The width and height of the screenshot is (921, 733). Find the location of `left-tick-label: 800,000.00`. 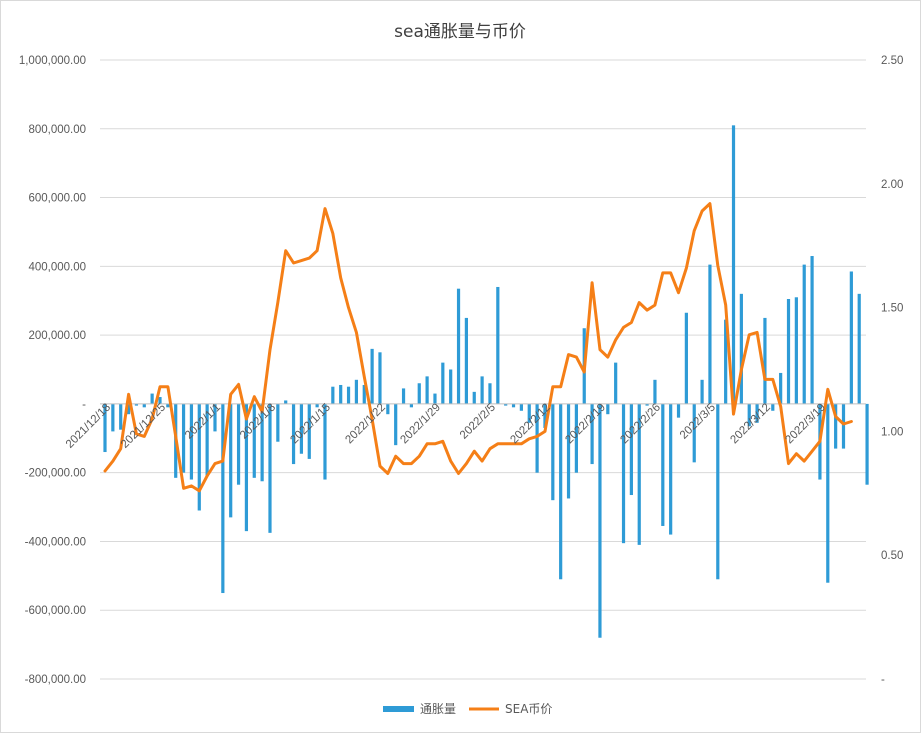

left-tick-label: 800,000.00 is located at coordinates (57, 130).